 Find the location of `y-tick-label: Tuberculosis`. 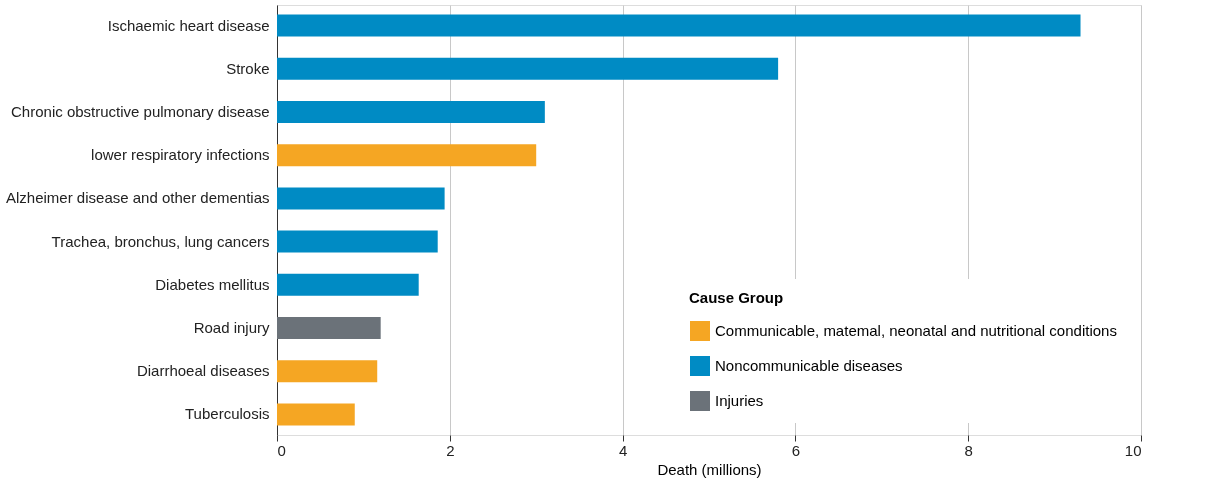

y-tick-label: Tuberculosis is located at coordinates (227, 414).